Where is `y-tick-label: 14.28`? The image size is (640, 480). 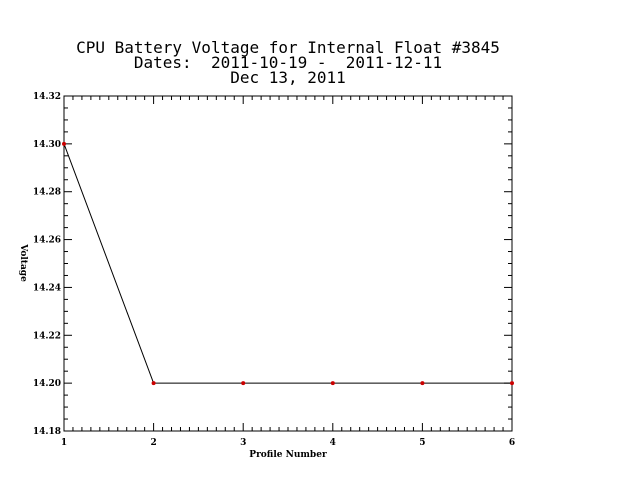
y-tick-label: 14.28 is located at coordinates (47, 193).